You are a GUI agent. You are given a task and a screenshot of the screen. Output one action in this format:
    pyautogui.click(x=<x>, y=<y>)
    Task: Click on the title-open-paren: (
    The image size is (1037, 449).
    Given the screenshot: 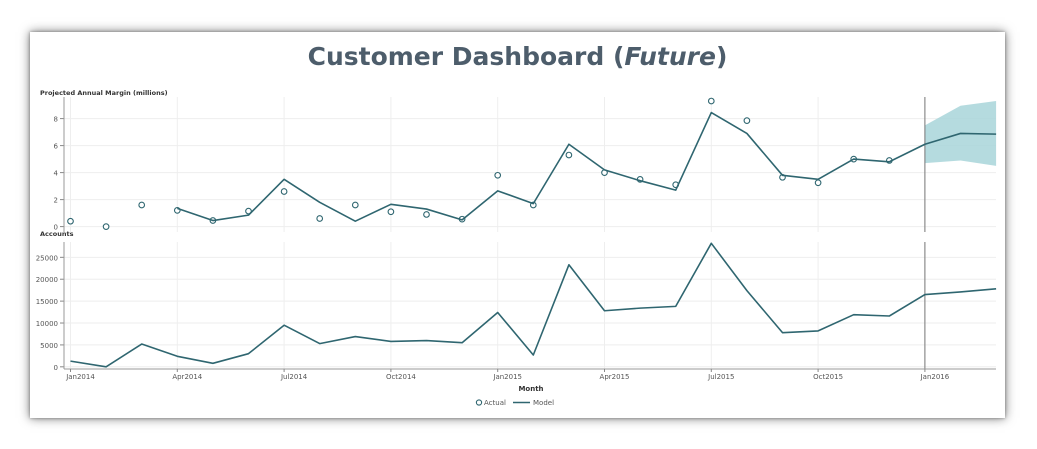 What is the action you would take?
    pyautogui.click(x=618, y=56)
    